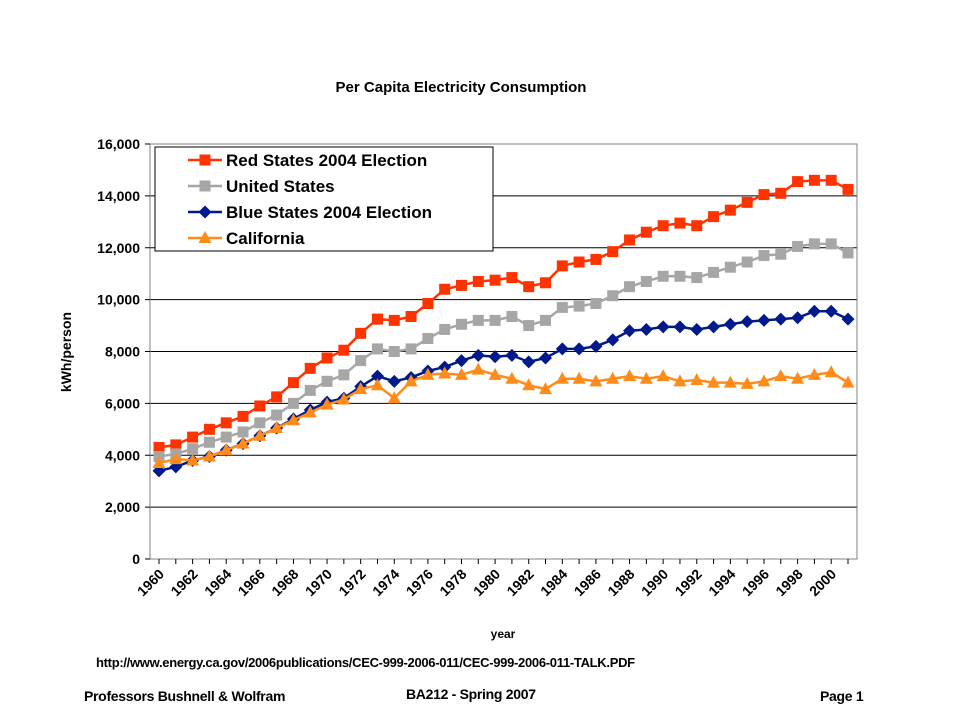 This screenshot has height=720, width=960. What do you see at coordinates (461, 87) in the screenshot?
I see `chart-title: Per Capita Electricity Consumption` at bounding box center [461, 87].